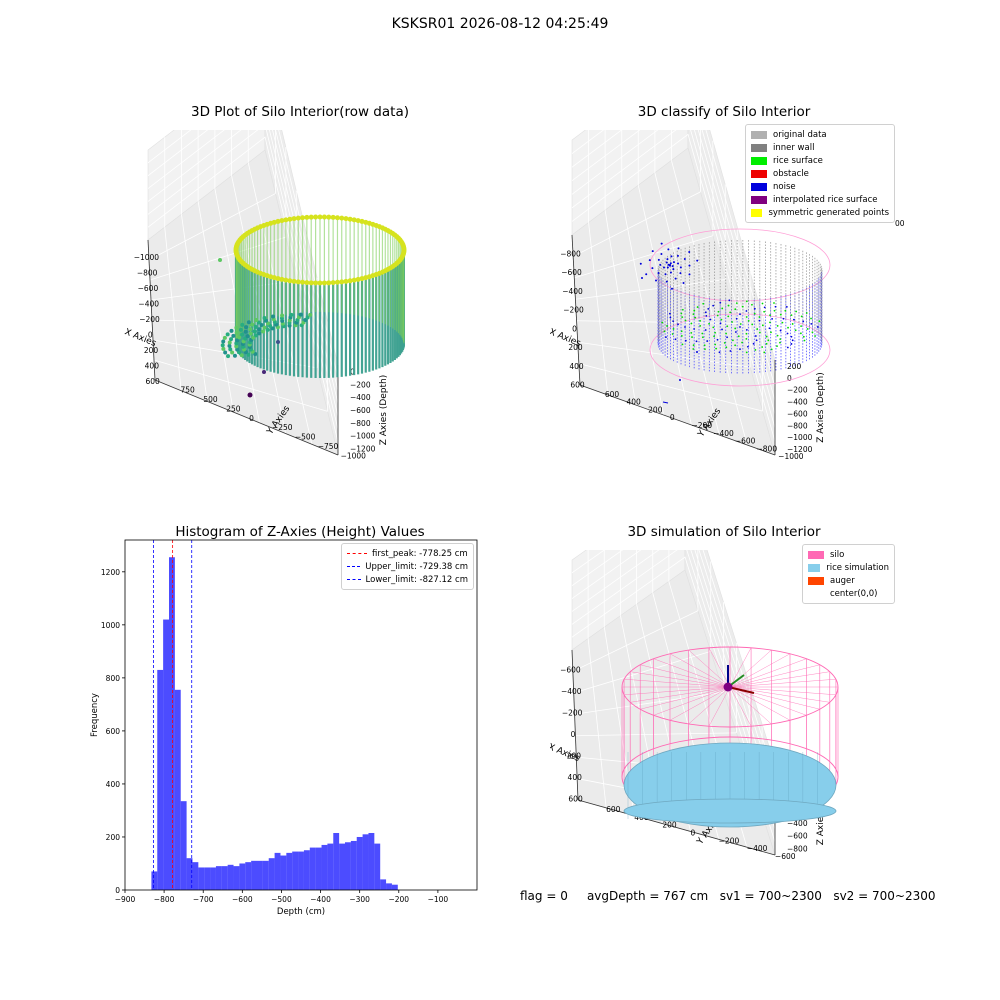 Image resolution: width=1000 pixels, height=1000 pixels. I want to click on x-tick-label: −900, so click(125, 899).